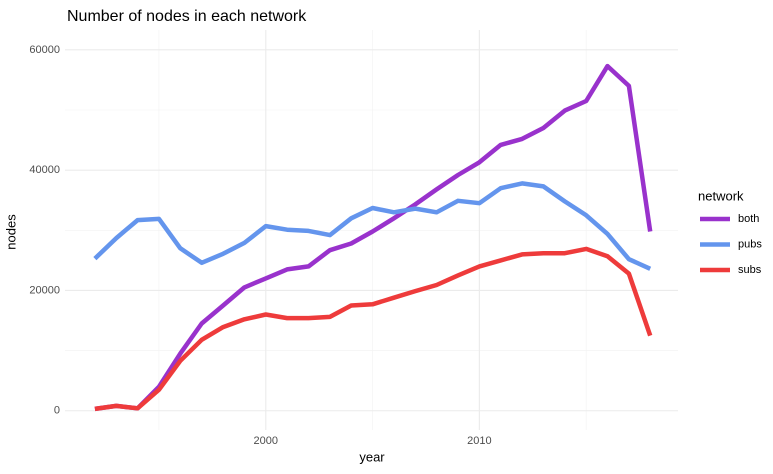 This screenshot has height=474, width=773. Describe the element at coordinates (266, 441) in the screenshot. I see `x-tick-label: 2000` at that location.